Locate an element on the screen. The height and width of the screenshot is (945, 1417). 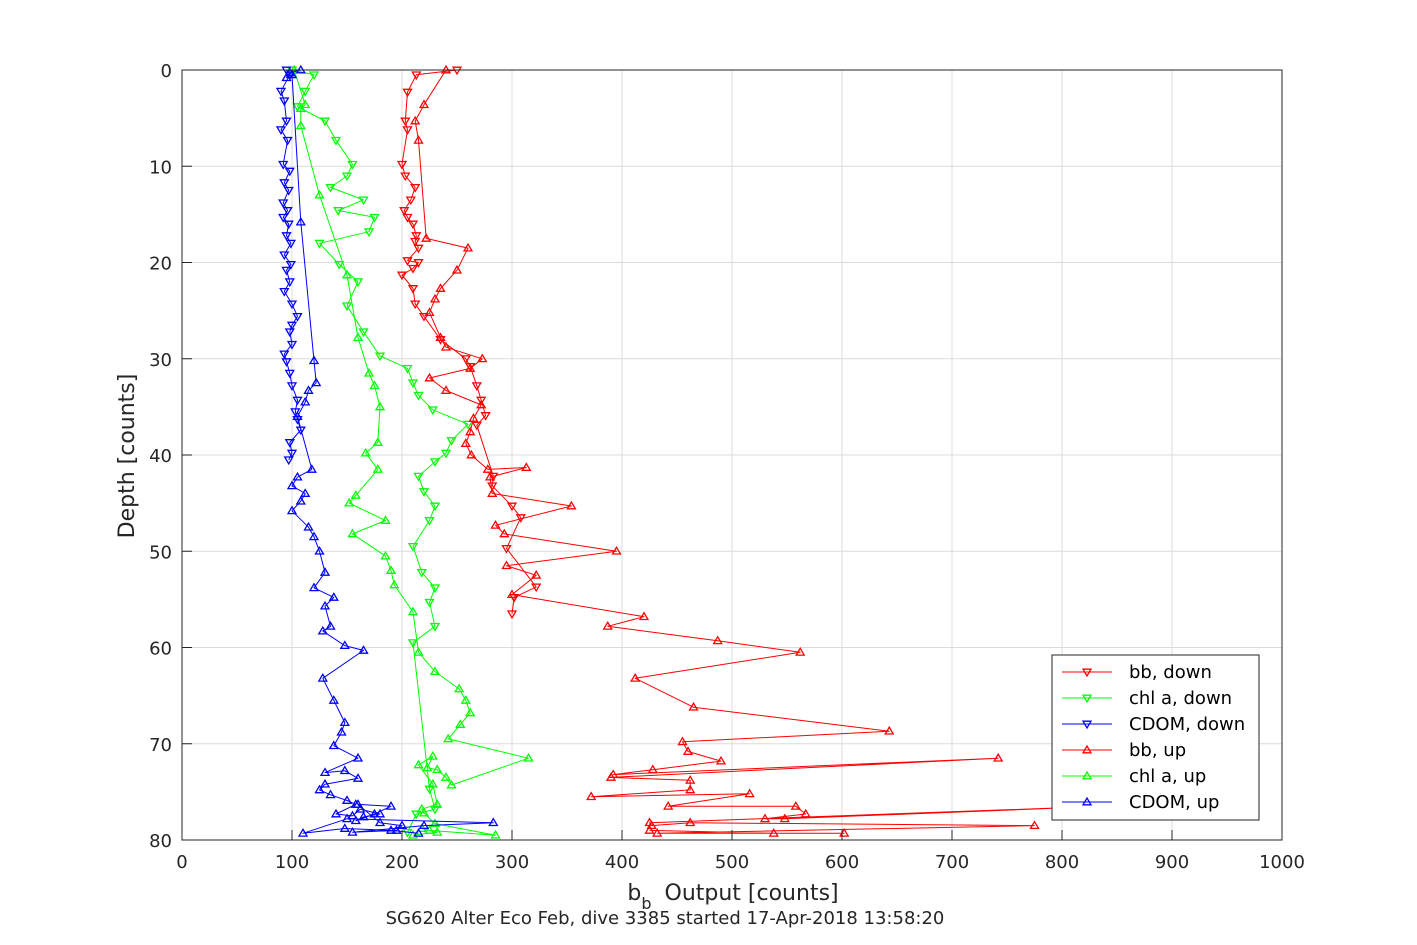
series-chl-a-up is located at coordinates (411, 451).